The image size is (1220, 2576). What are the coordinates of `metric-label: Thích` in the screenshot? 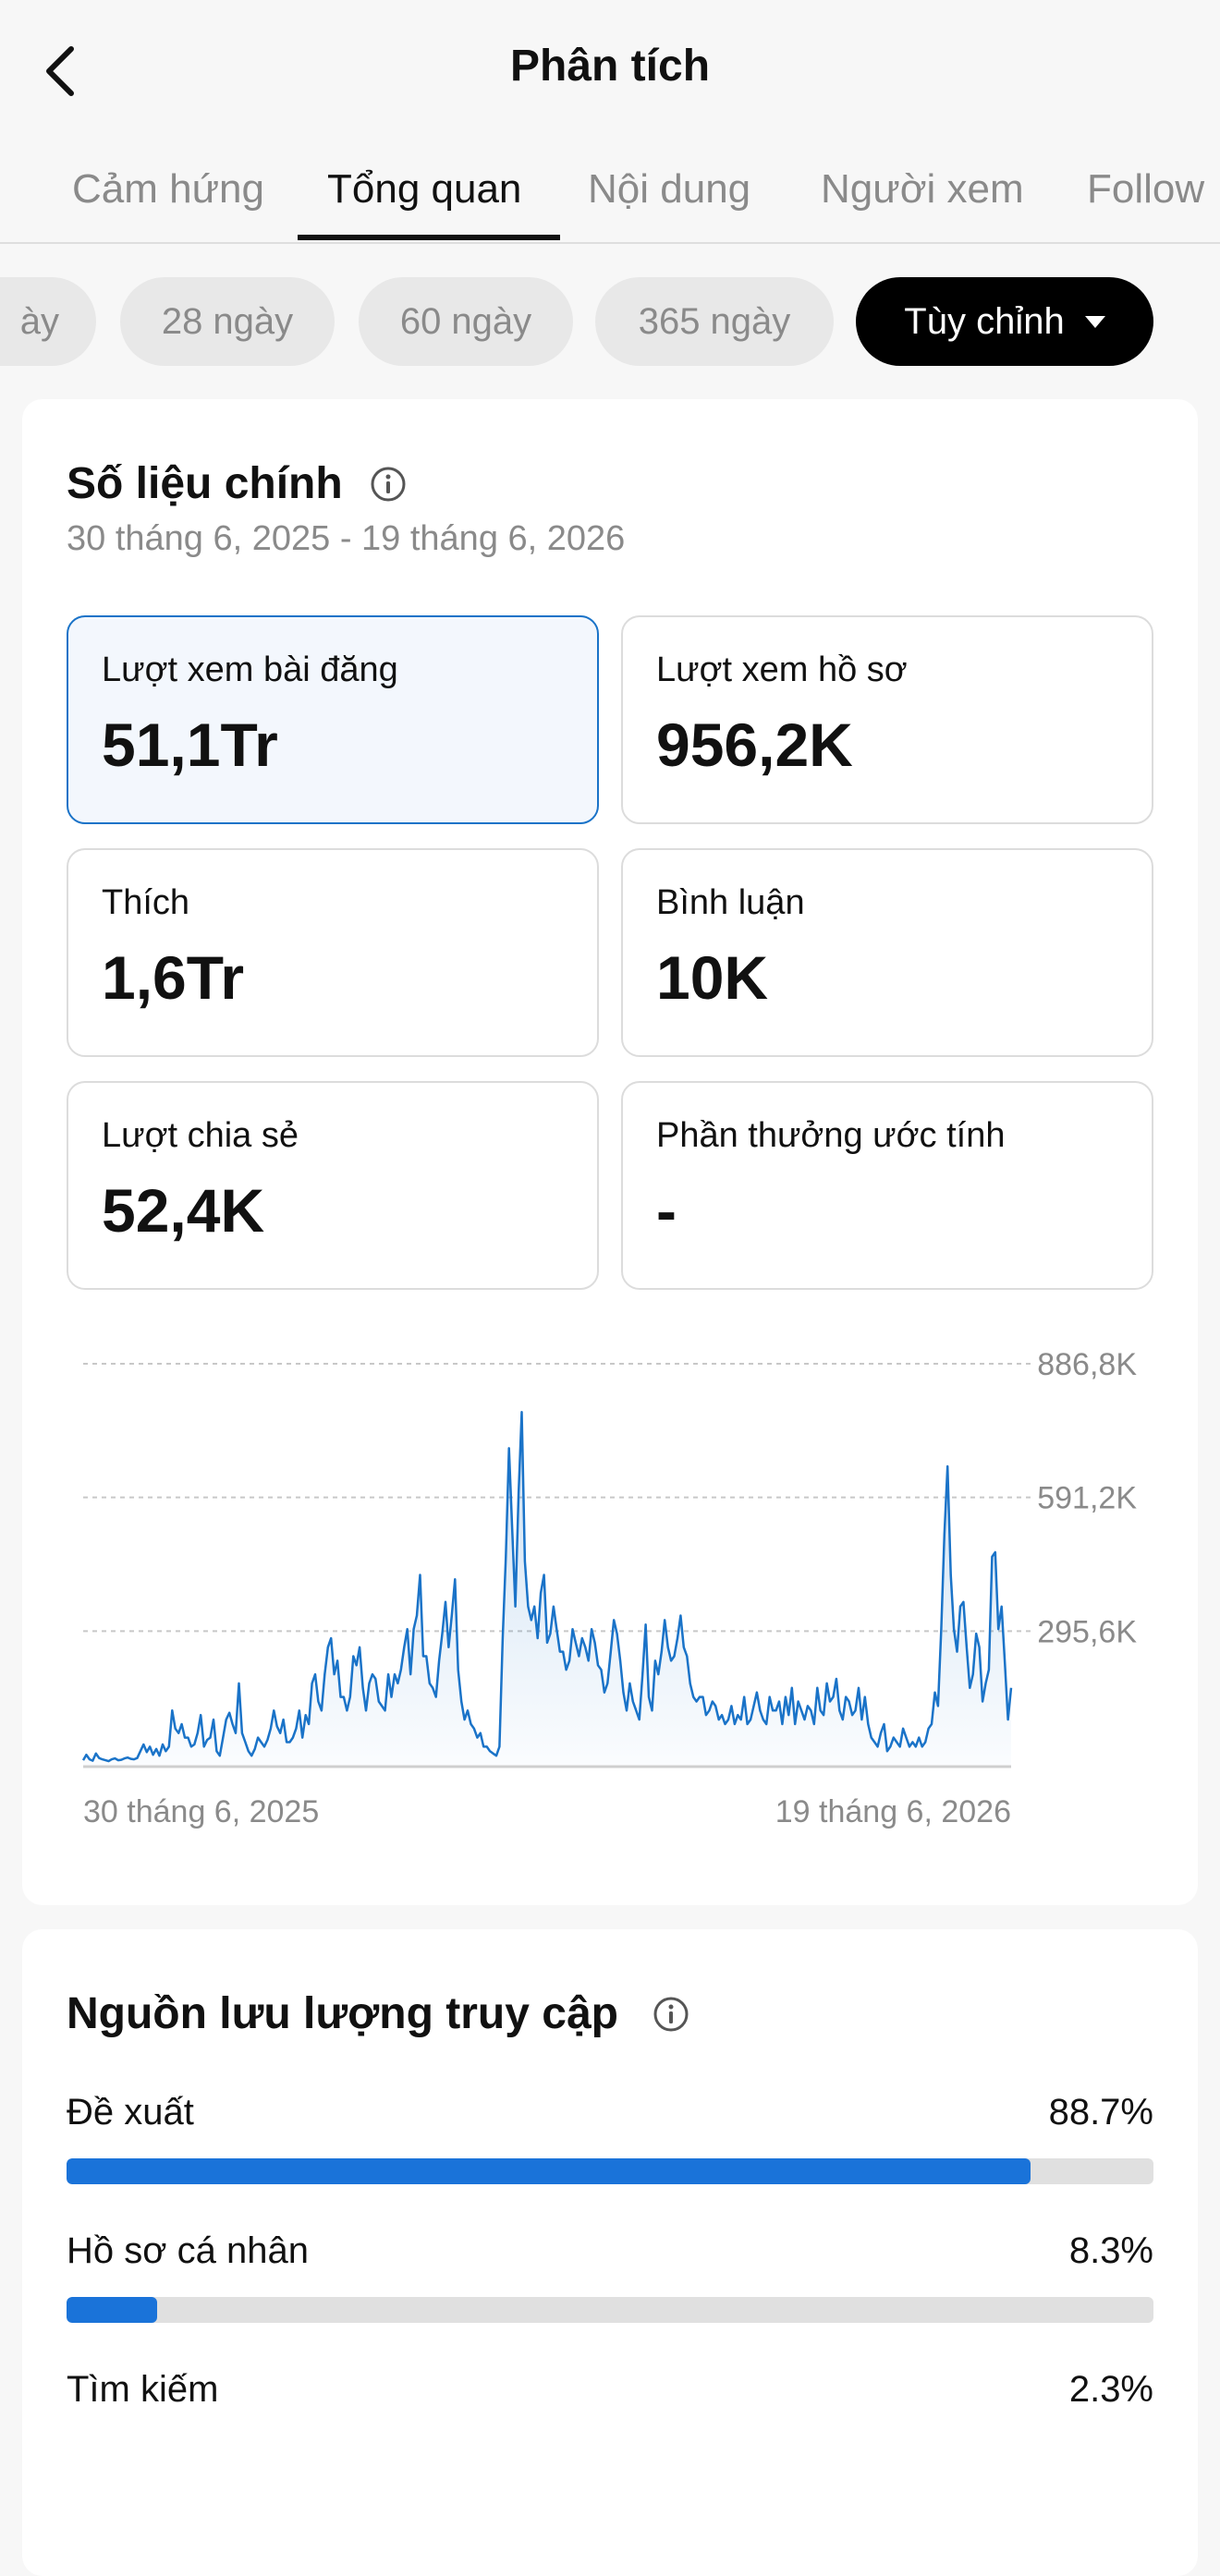 It's located at (146, 902).